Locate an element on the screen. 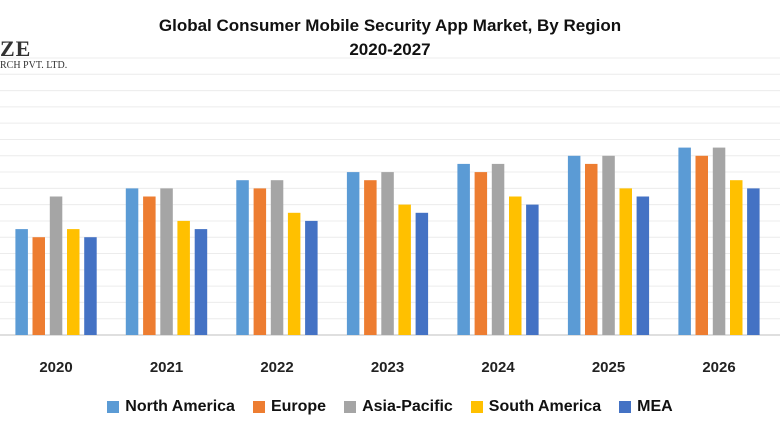  bar-asia-pacific-2026 is located at coordinates (719, 241).